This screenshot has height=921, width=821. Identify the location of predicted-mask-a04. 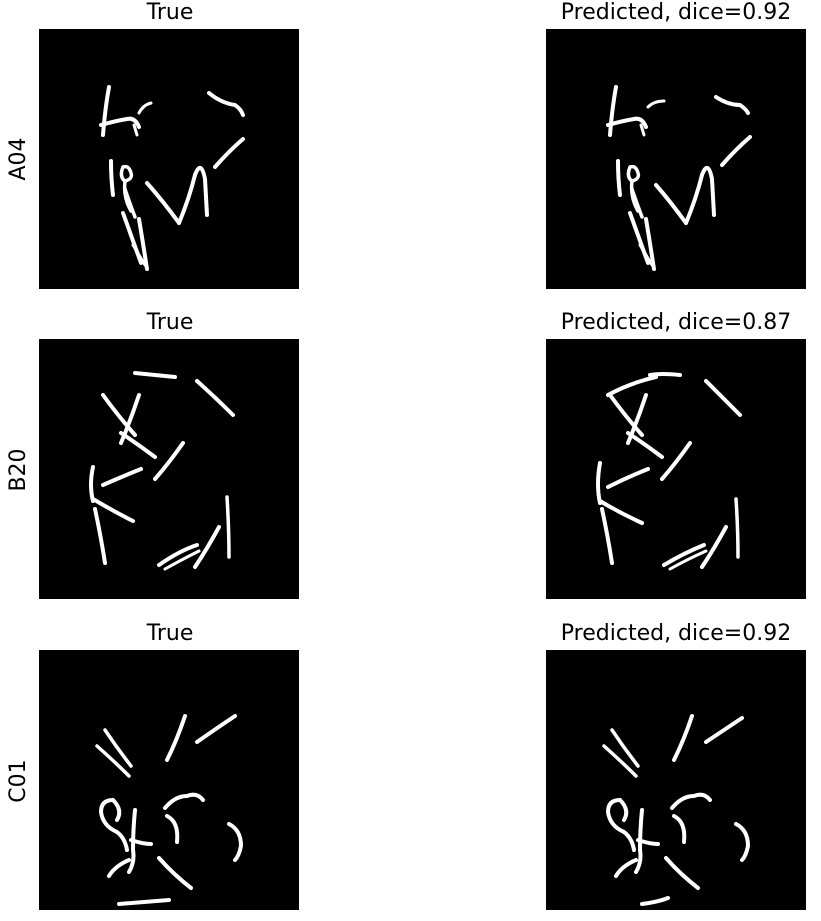
(676, 159).